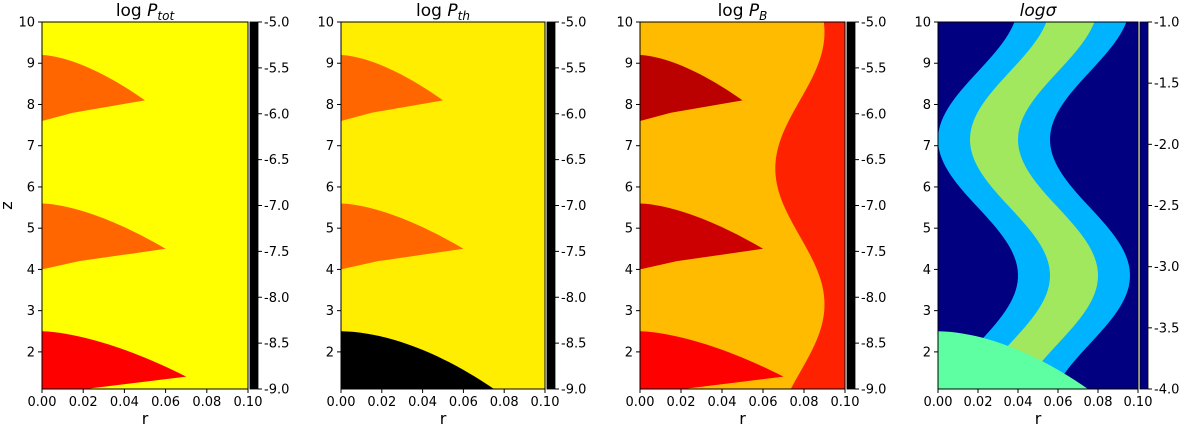  I want to click on y-tick-label: 9, so click(927, 64).